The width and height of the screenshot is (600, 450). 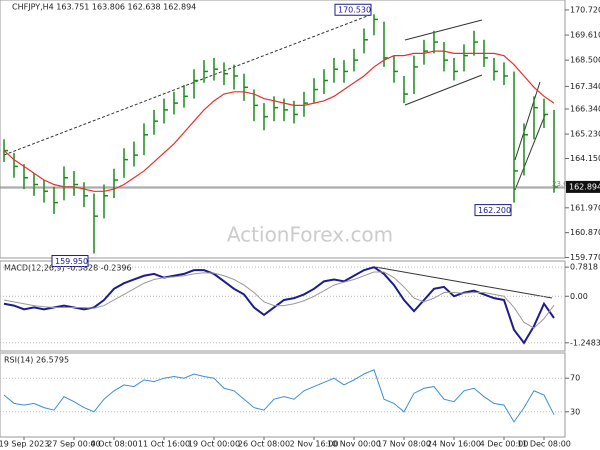 What do you see at coordinates (585, 108) in the screenshot?
I see `y-tick-label: 166.340` at bounding box center [585, 108].